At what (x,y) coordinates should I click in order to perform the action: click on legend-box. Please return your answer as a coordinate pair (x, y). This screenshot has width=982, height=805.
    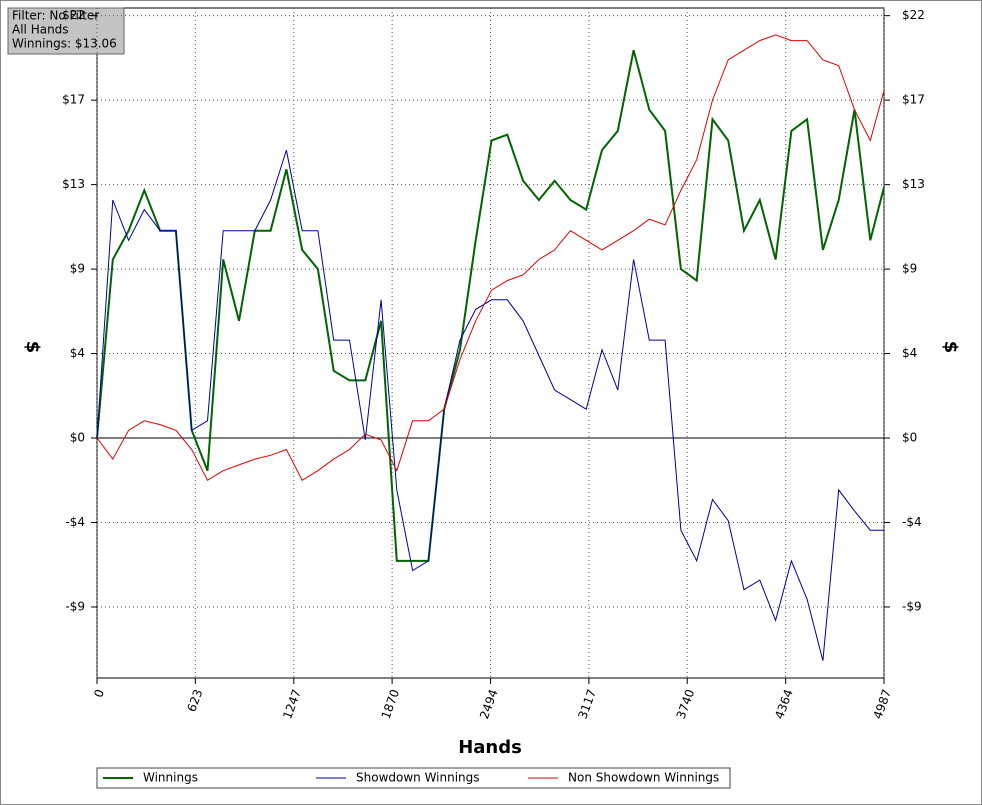
    Looking at the image, I should click on (413, 778).